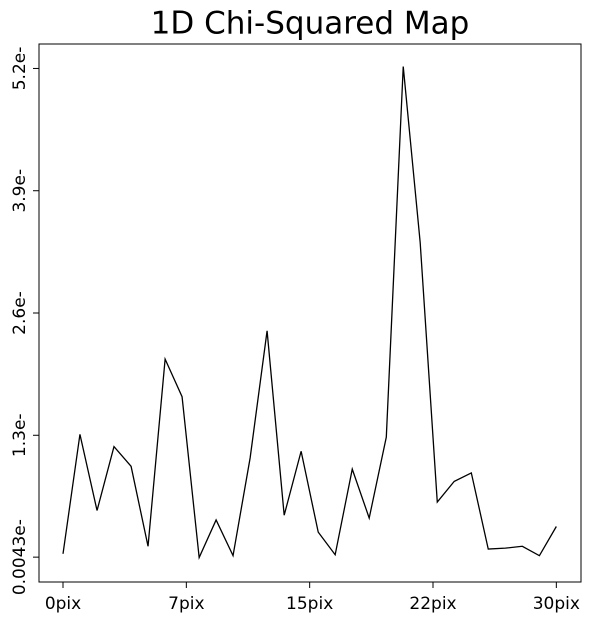  What do you see at coordinates (310, 24) in the screenshot?
I see `chart-title: 1D Chi-Squared Map` at bounding box center [310, 24].